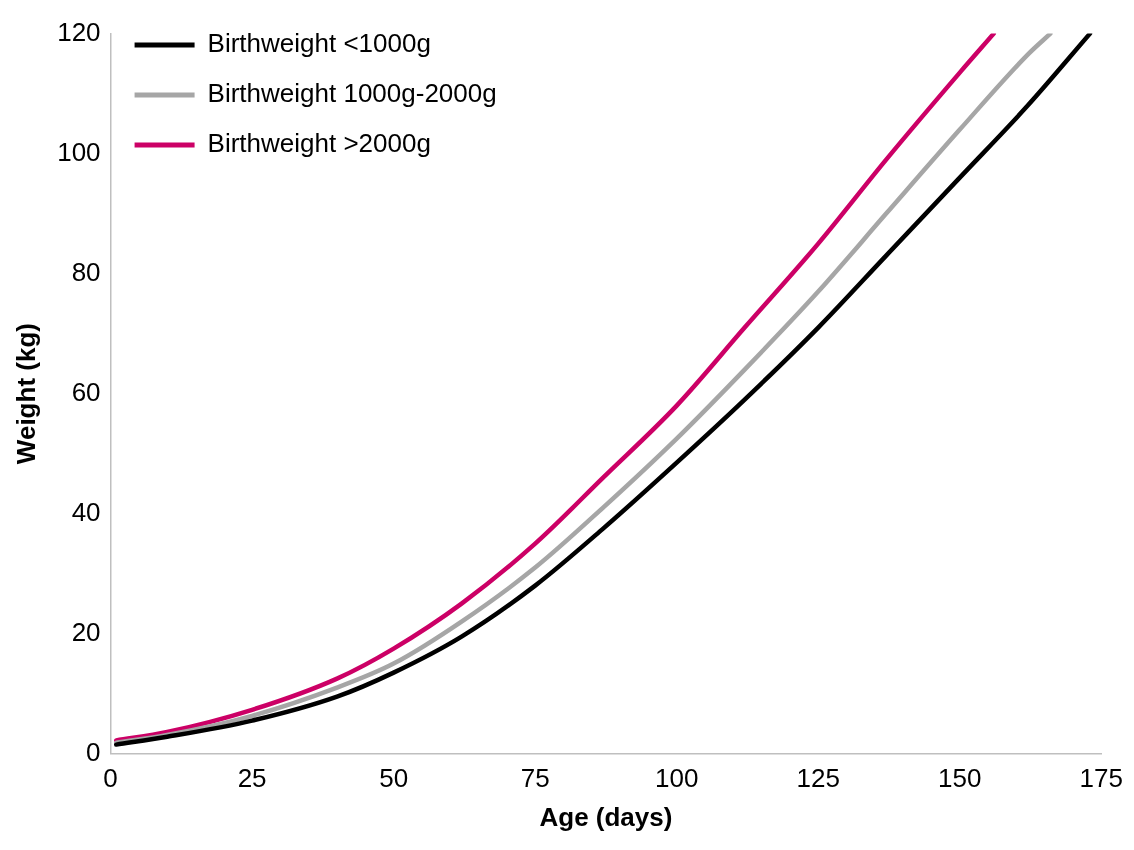  What do you see at coordinates (93, 751) in the screenshot?
I see `y-tick-label: 0` at bounding box center [93, 751].